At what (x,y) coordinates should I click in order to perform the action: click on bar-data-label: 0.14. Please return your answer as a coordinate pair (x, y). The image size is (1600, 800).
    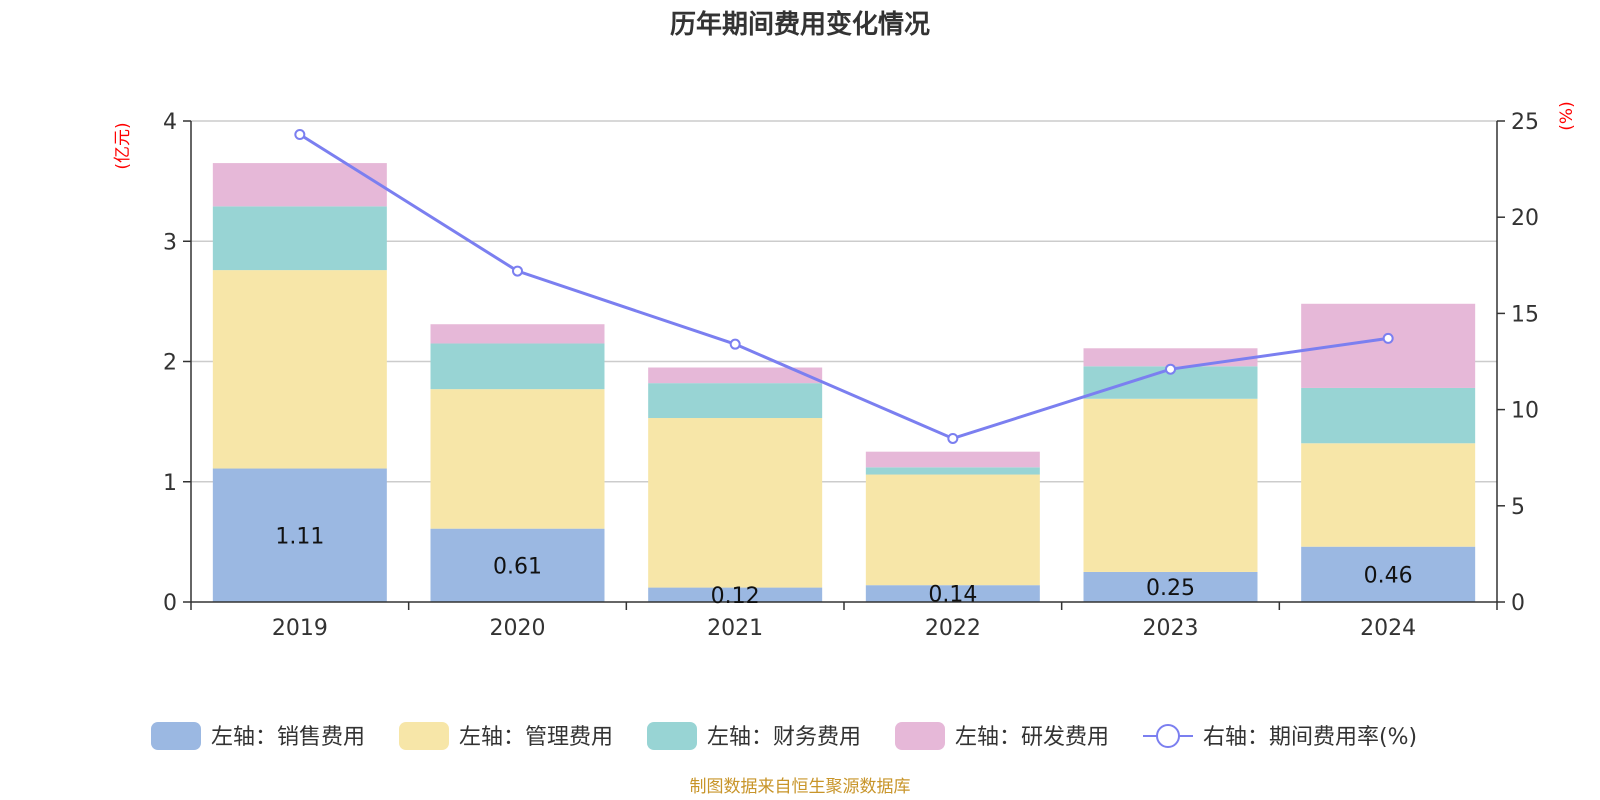
    Looking at the image, I should click on (952, 595).